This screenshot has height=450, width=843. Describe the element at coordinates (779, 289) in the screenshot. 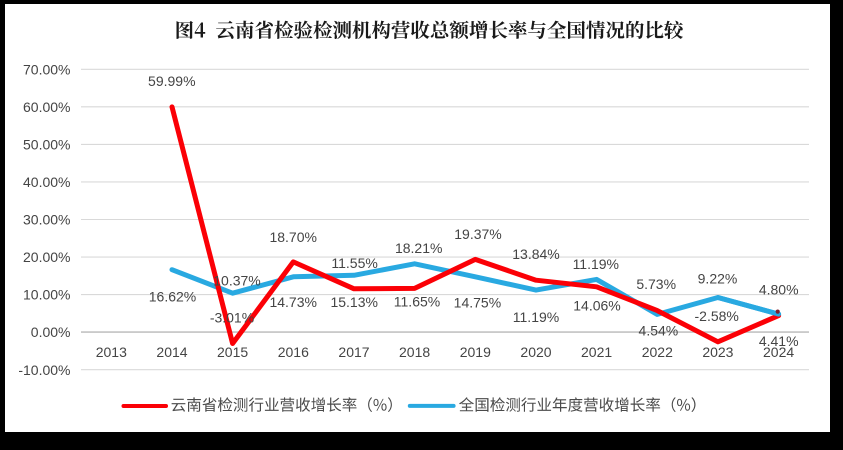

I see `svg-text: 4.80%` at that location.